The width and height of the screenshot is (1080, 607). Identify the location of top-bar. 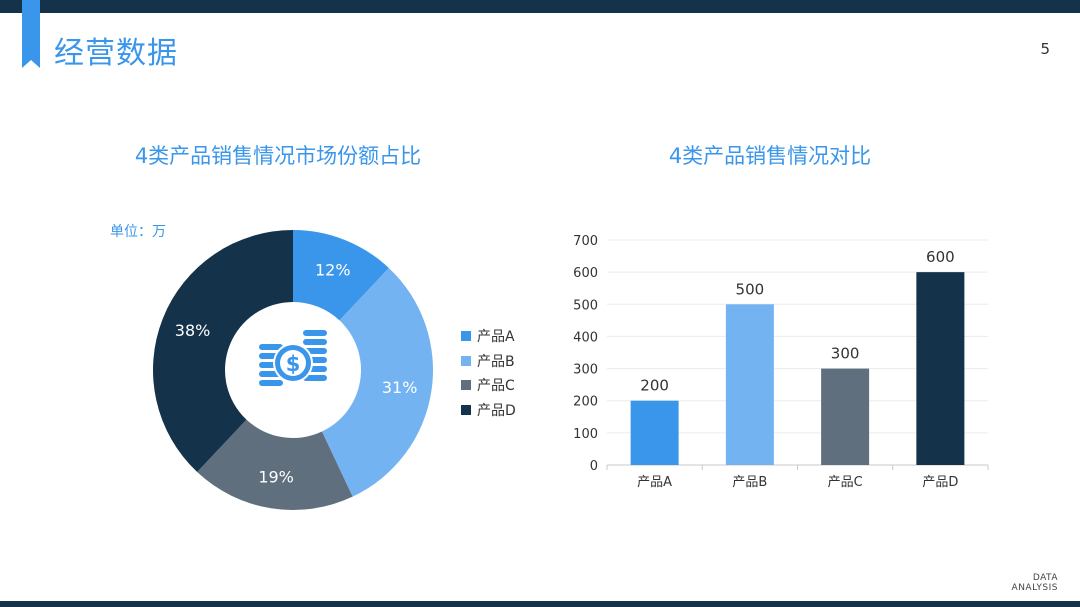
(540, 6).